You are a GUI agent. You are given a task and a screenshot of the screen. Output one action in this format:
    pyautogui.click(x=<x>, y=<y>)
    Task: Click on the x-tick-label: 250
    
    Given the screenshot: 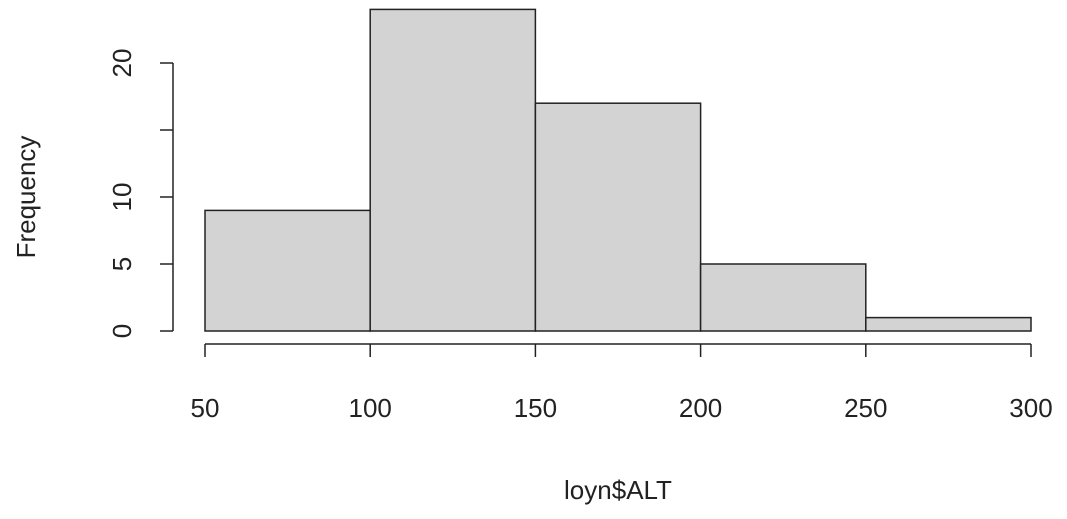 What is the action you would take?
    pyautogui.click(x=865, y=408)
    